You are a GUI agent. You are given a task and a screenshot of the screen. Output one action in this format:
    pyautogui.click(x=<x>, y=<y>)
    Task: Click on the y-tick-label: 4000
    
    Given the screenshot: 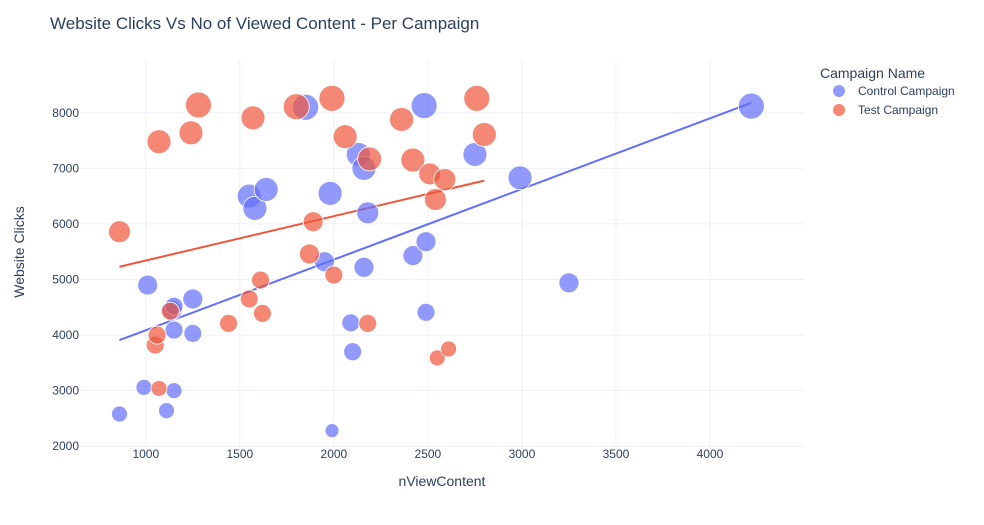 What is the action you would take?
    pyautogui.click(x=65, y=335)
    